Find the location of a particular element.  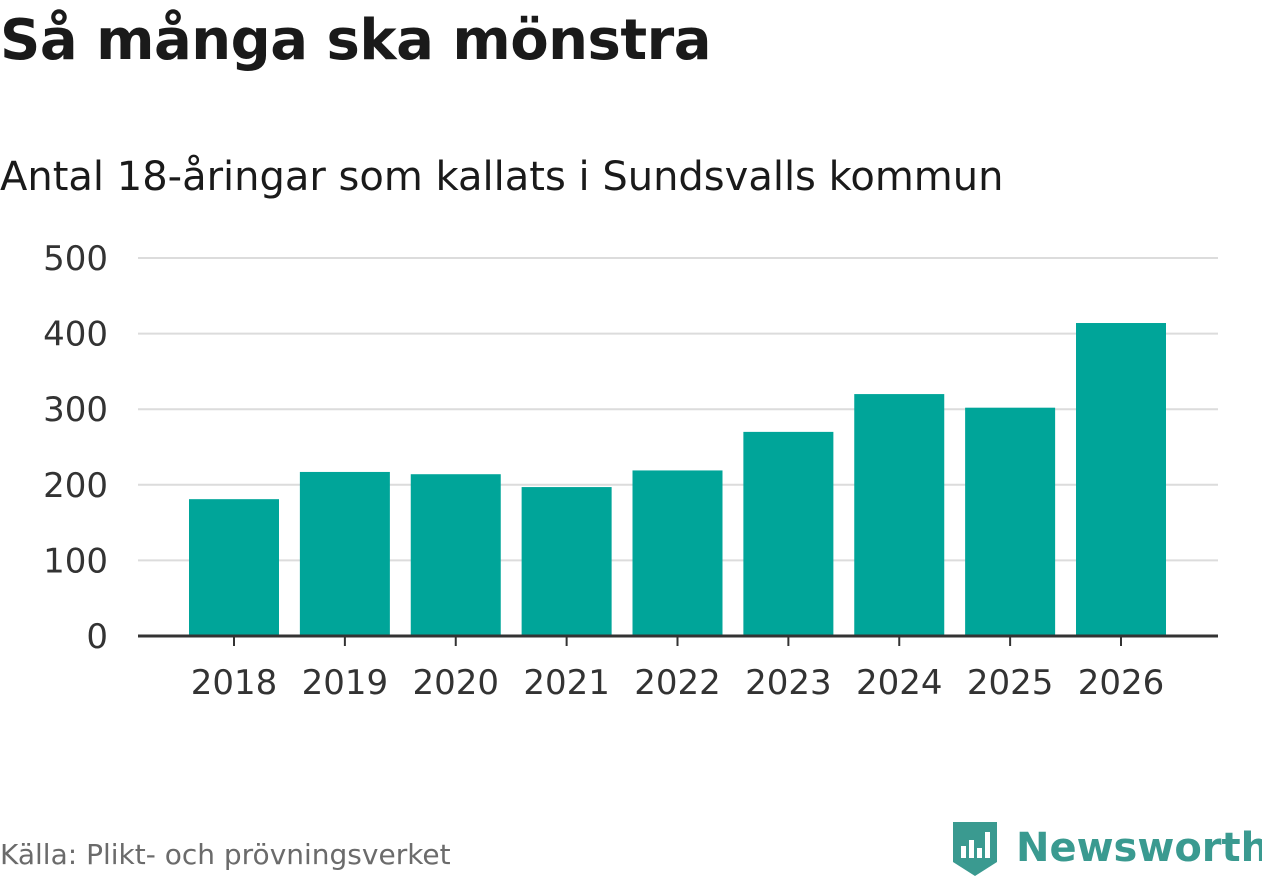

y-tick-label-0: 0 is located at coordinates (97, 637).